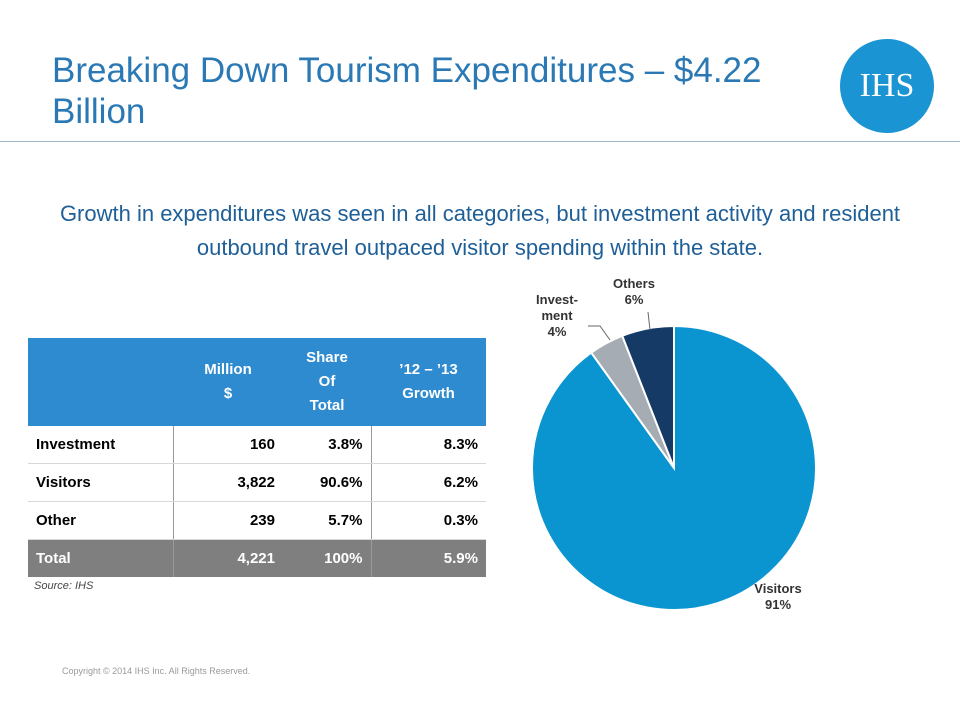  I want to click on row-share: 3.8%, so click(327, 445).